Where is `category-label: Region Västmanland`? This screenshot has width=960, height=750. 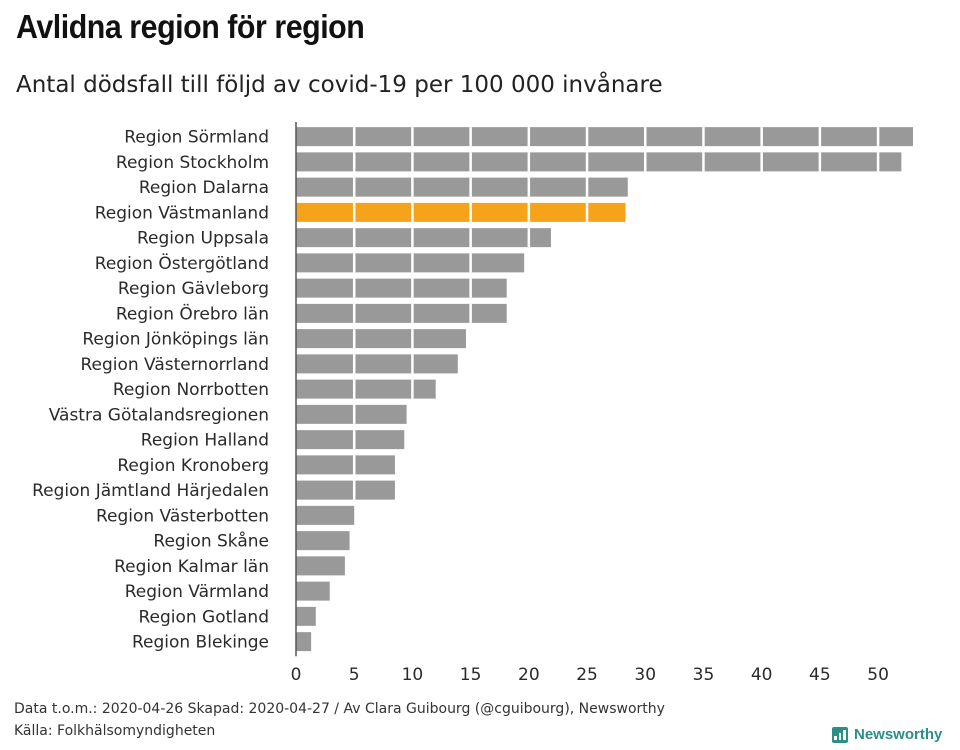 category-label: Region Västmanland is located at coordinates (182, 213).